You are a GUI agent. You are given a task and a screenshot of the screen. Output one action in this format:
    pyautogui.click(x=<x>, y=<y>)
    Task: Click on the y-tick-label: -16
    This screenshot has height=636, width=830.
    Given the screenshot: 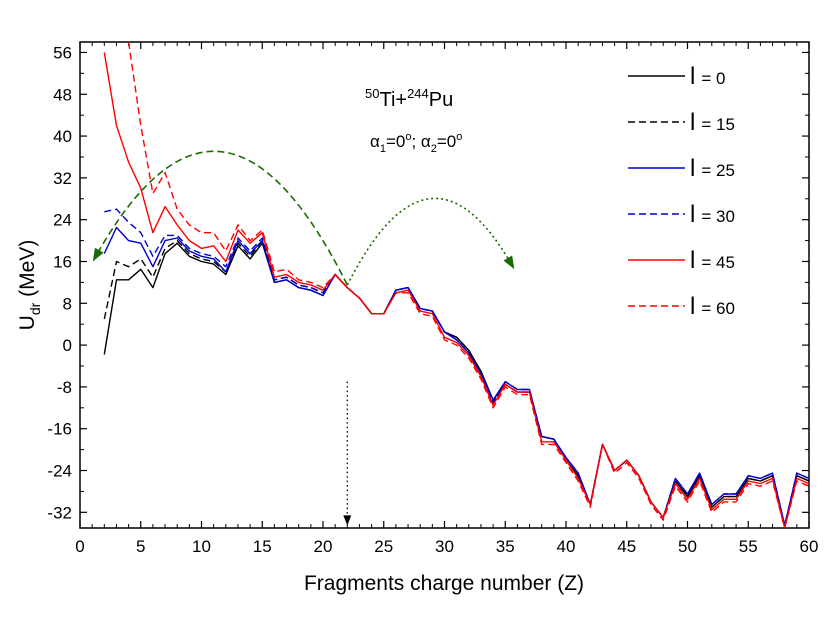 What is the action you would take?
    pyautogui.click(x=59, y=429)
    